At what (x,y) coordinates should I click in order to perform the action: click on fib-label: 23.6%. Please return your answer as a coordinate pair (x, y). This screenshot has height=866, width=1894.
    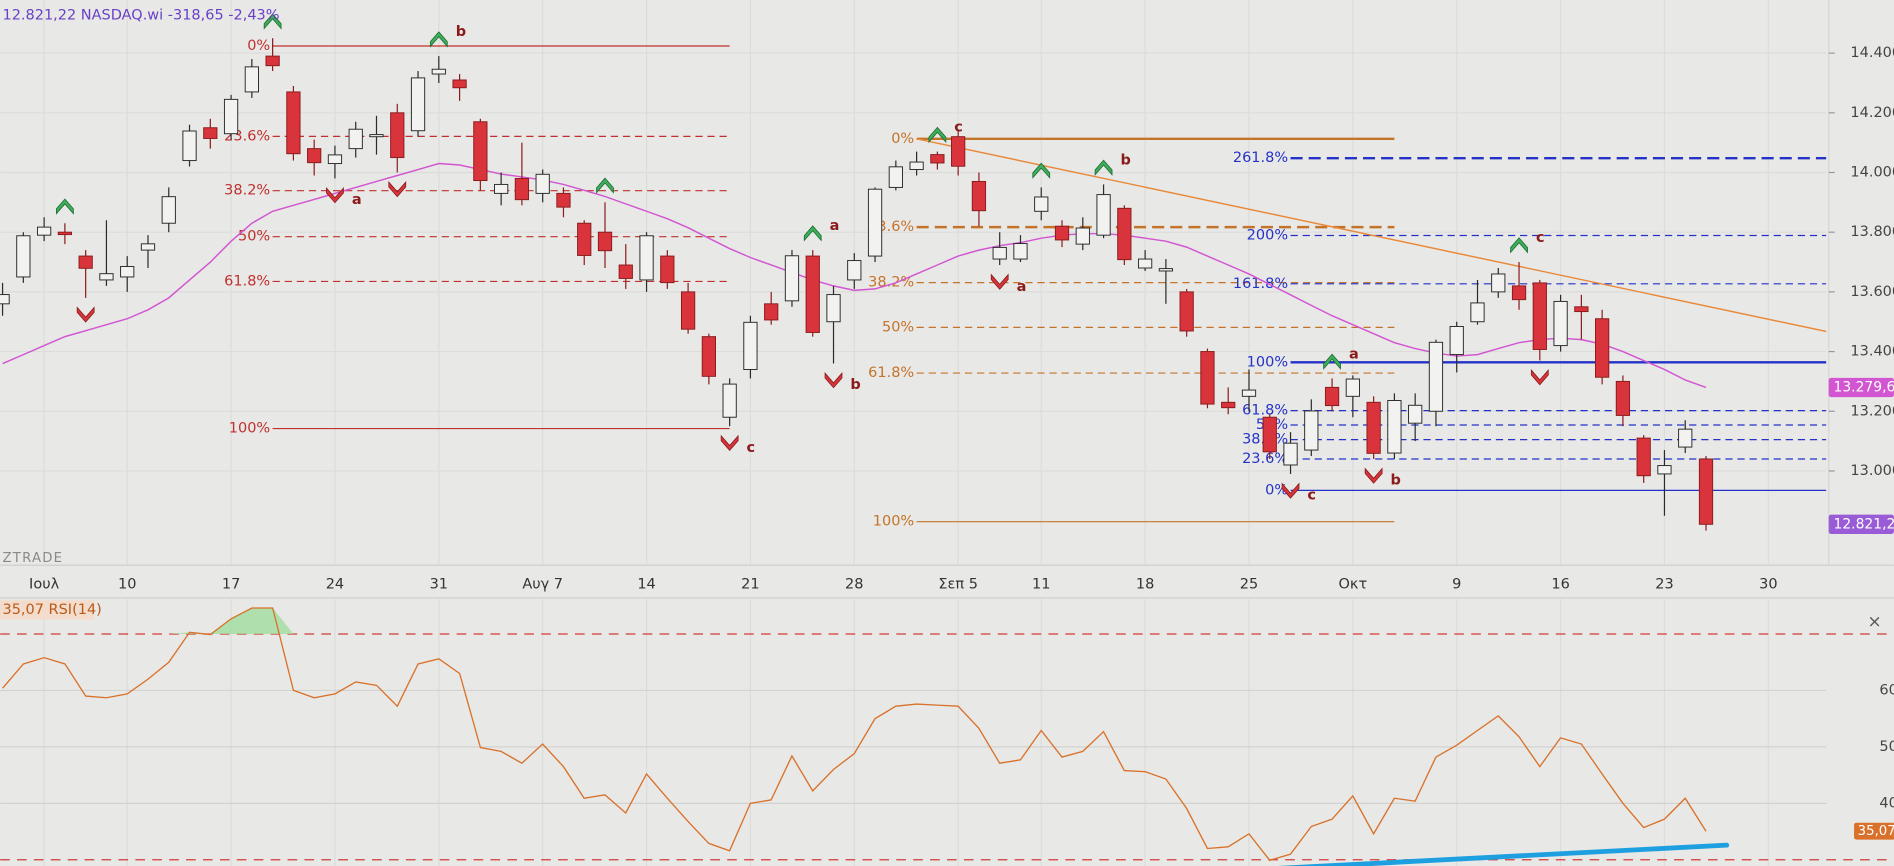
    Looking at the image, I should click on (1265, 459).